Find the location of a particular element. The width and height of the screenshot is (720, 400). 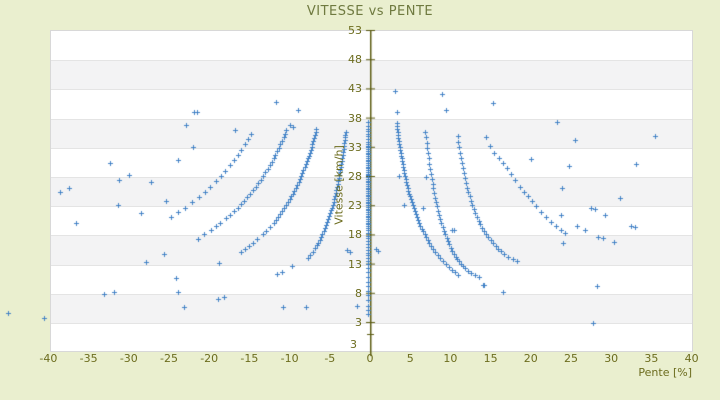

y-tick-label: 23 is located at coordinates (355, 206).